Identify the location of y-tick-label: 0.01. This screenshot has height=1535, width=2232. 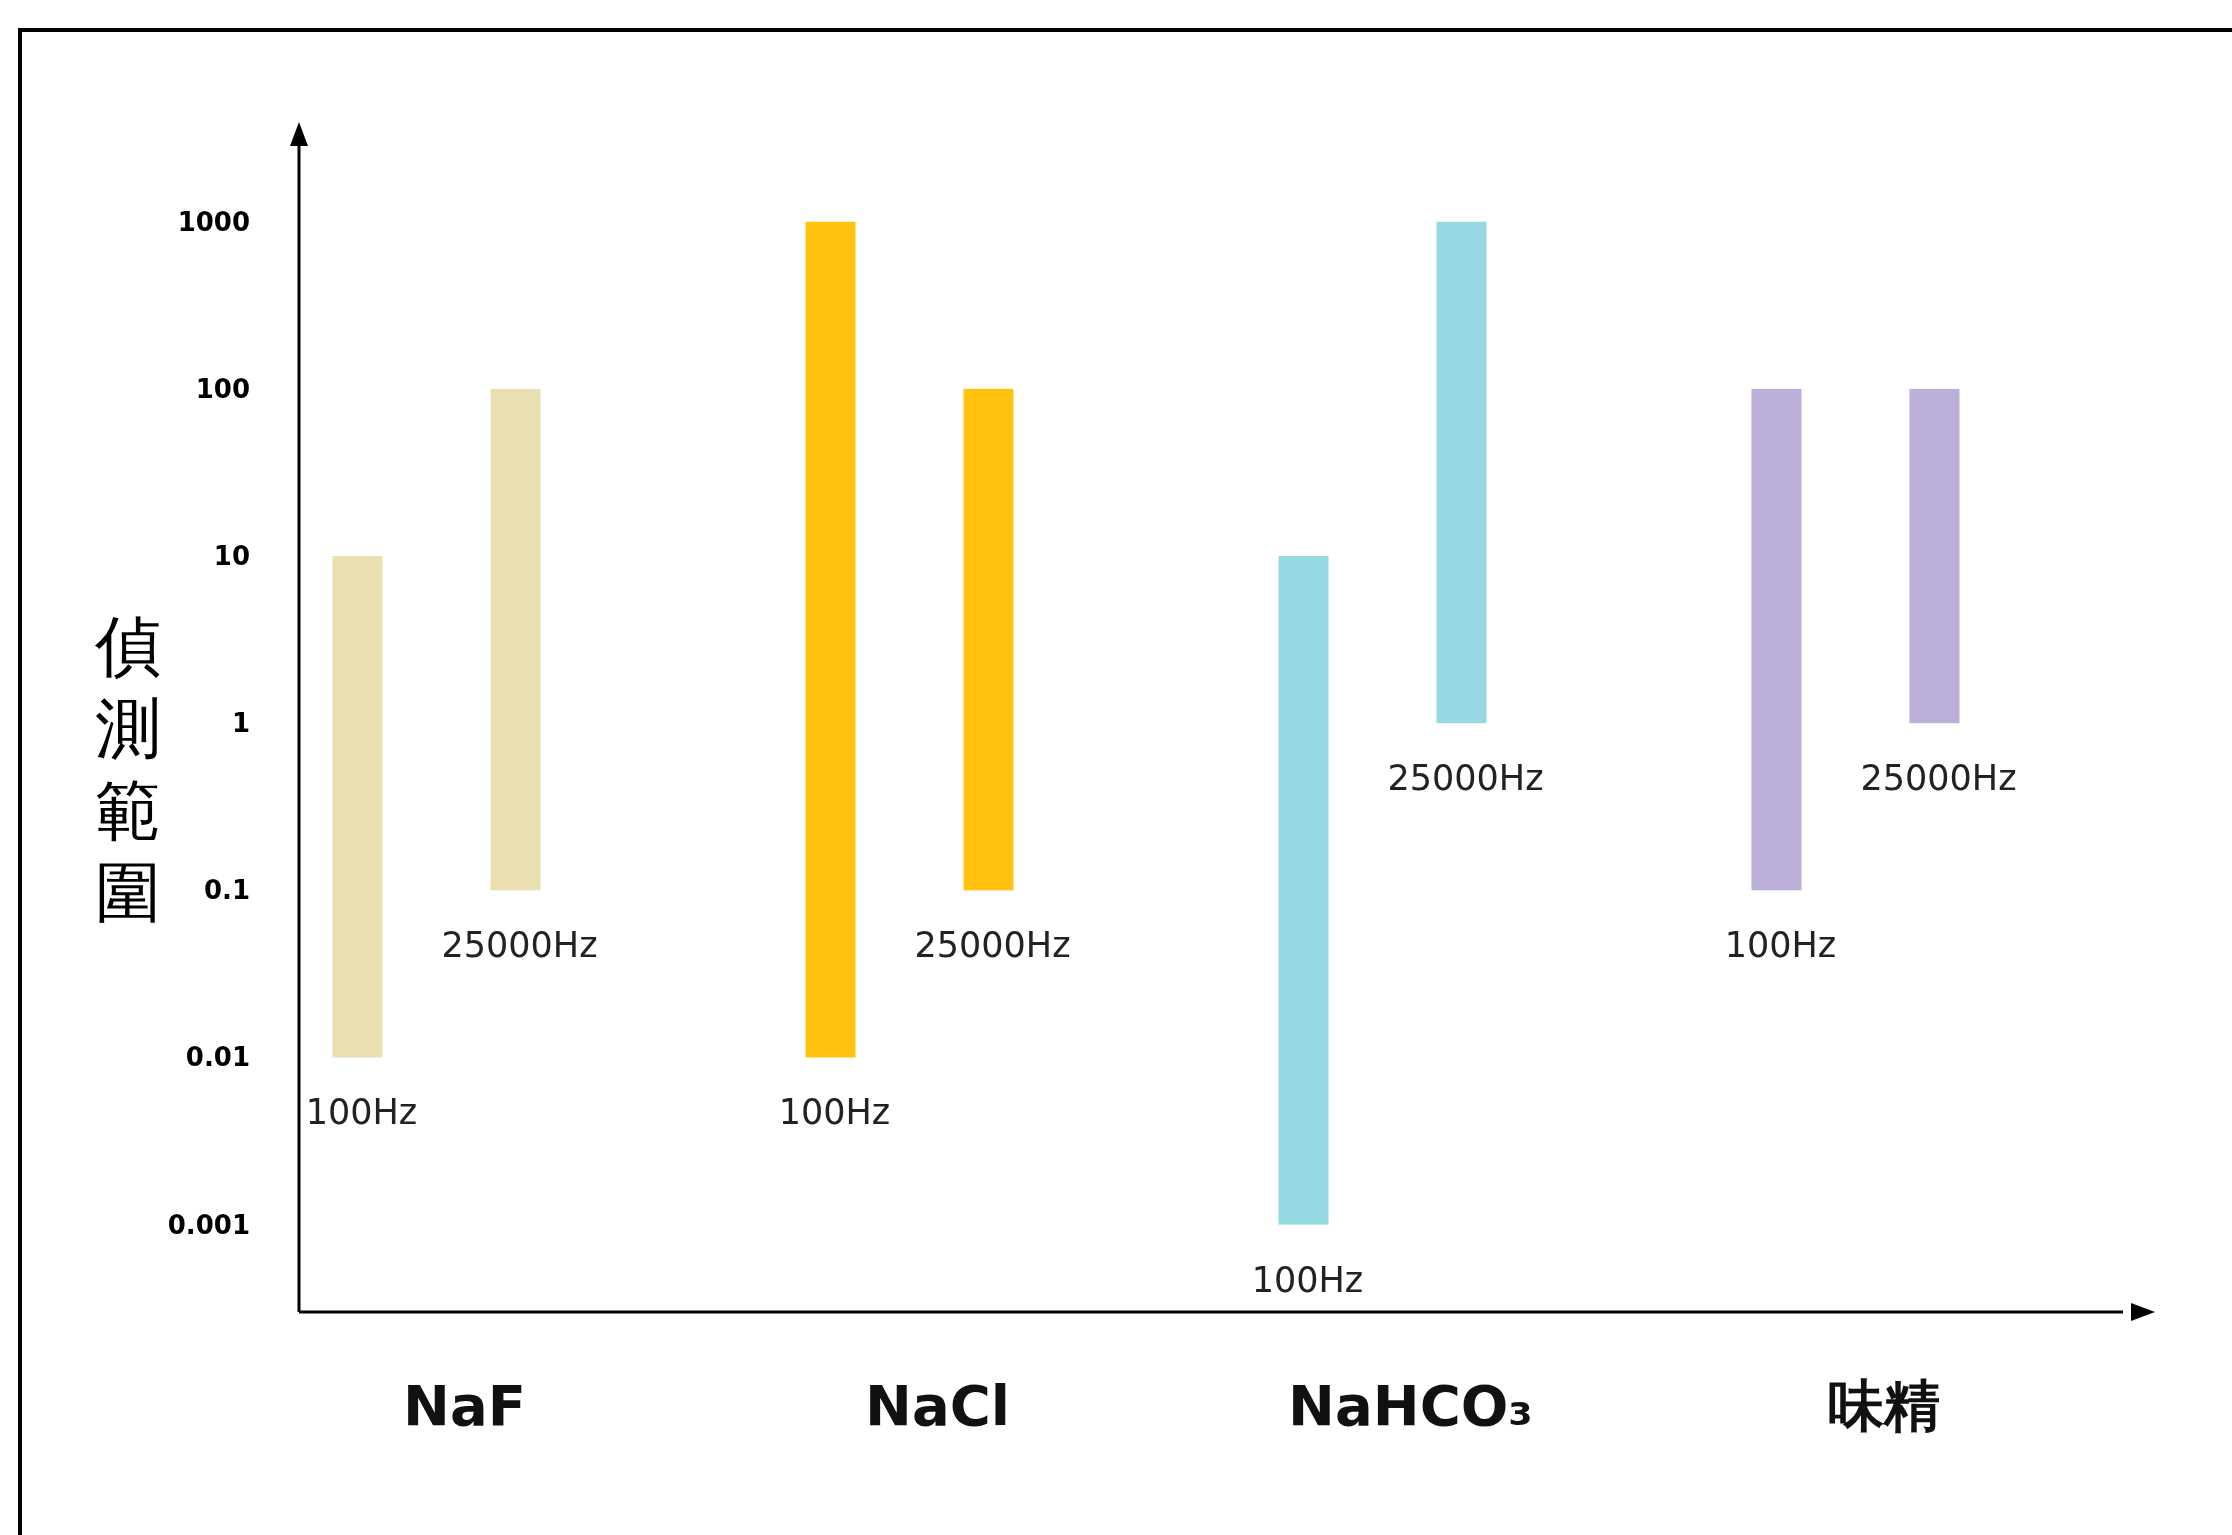
(217, 1057).